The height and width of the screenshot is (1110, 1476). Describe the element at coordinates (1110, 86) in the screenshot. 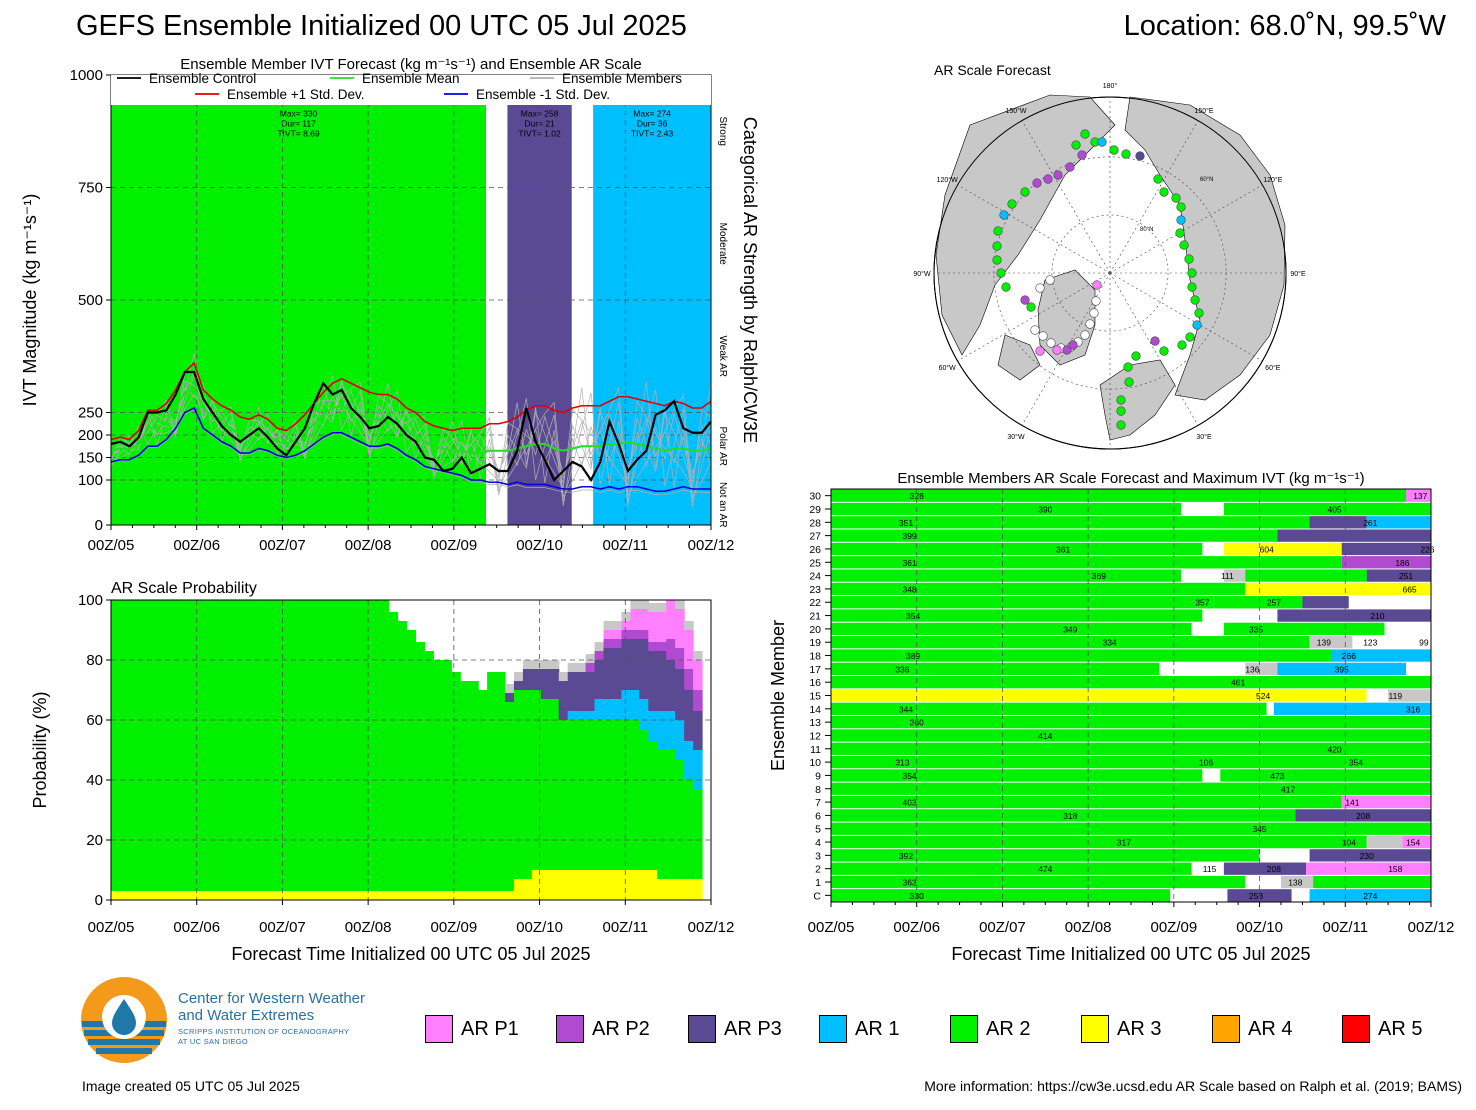

I see `longitude-label: 180°` at that location.